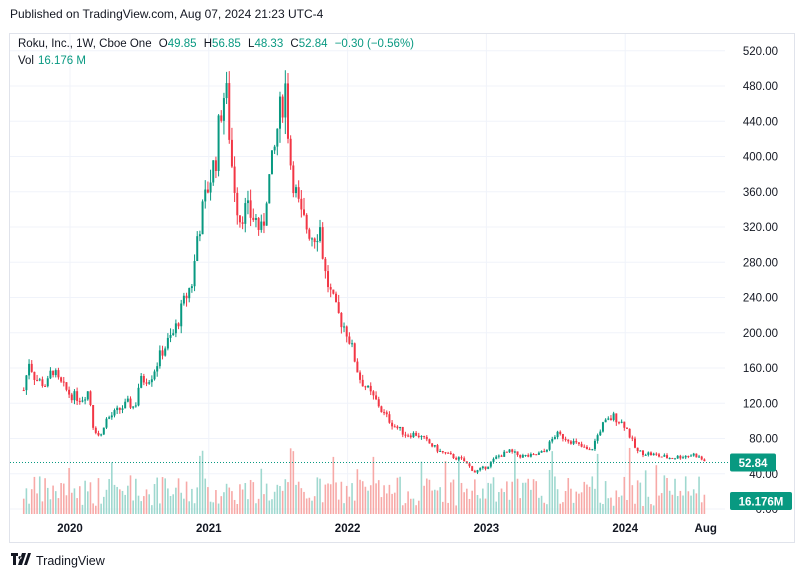 This screenshot has width=807, height=578. What do you see at coordinates (85, 44) in the screenshot?
I see `symbol-name: Roku, Inc., 1W, Cboe One` at bounding box center [85, 44].